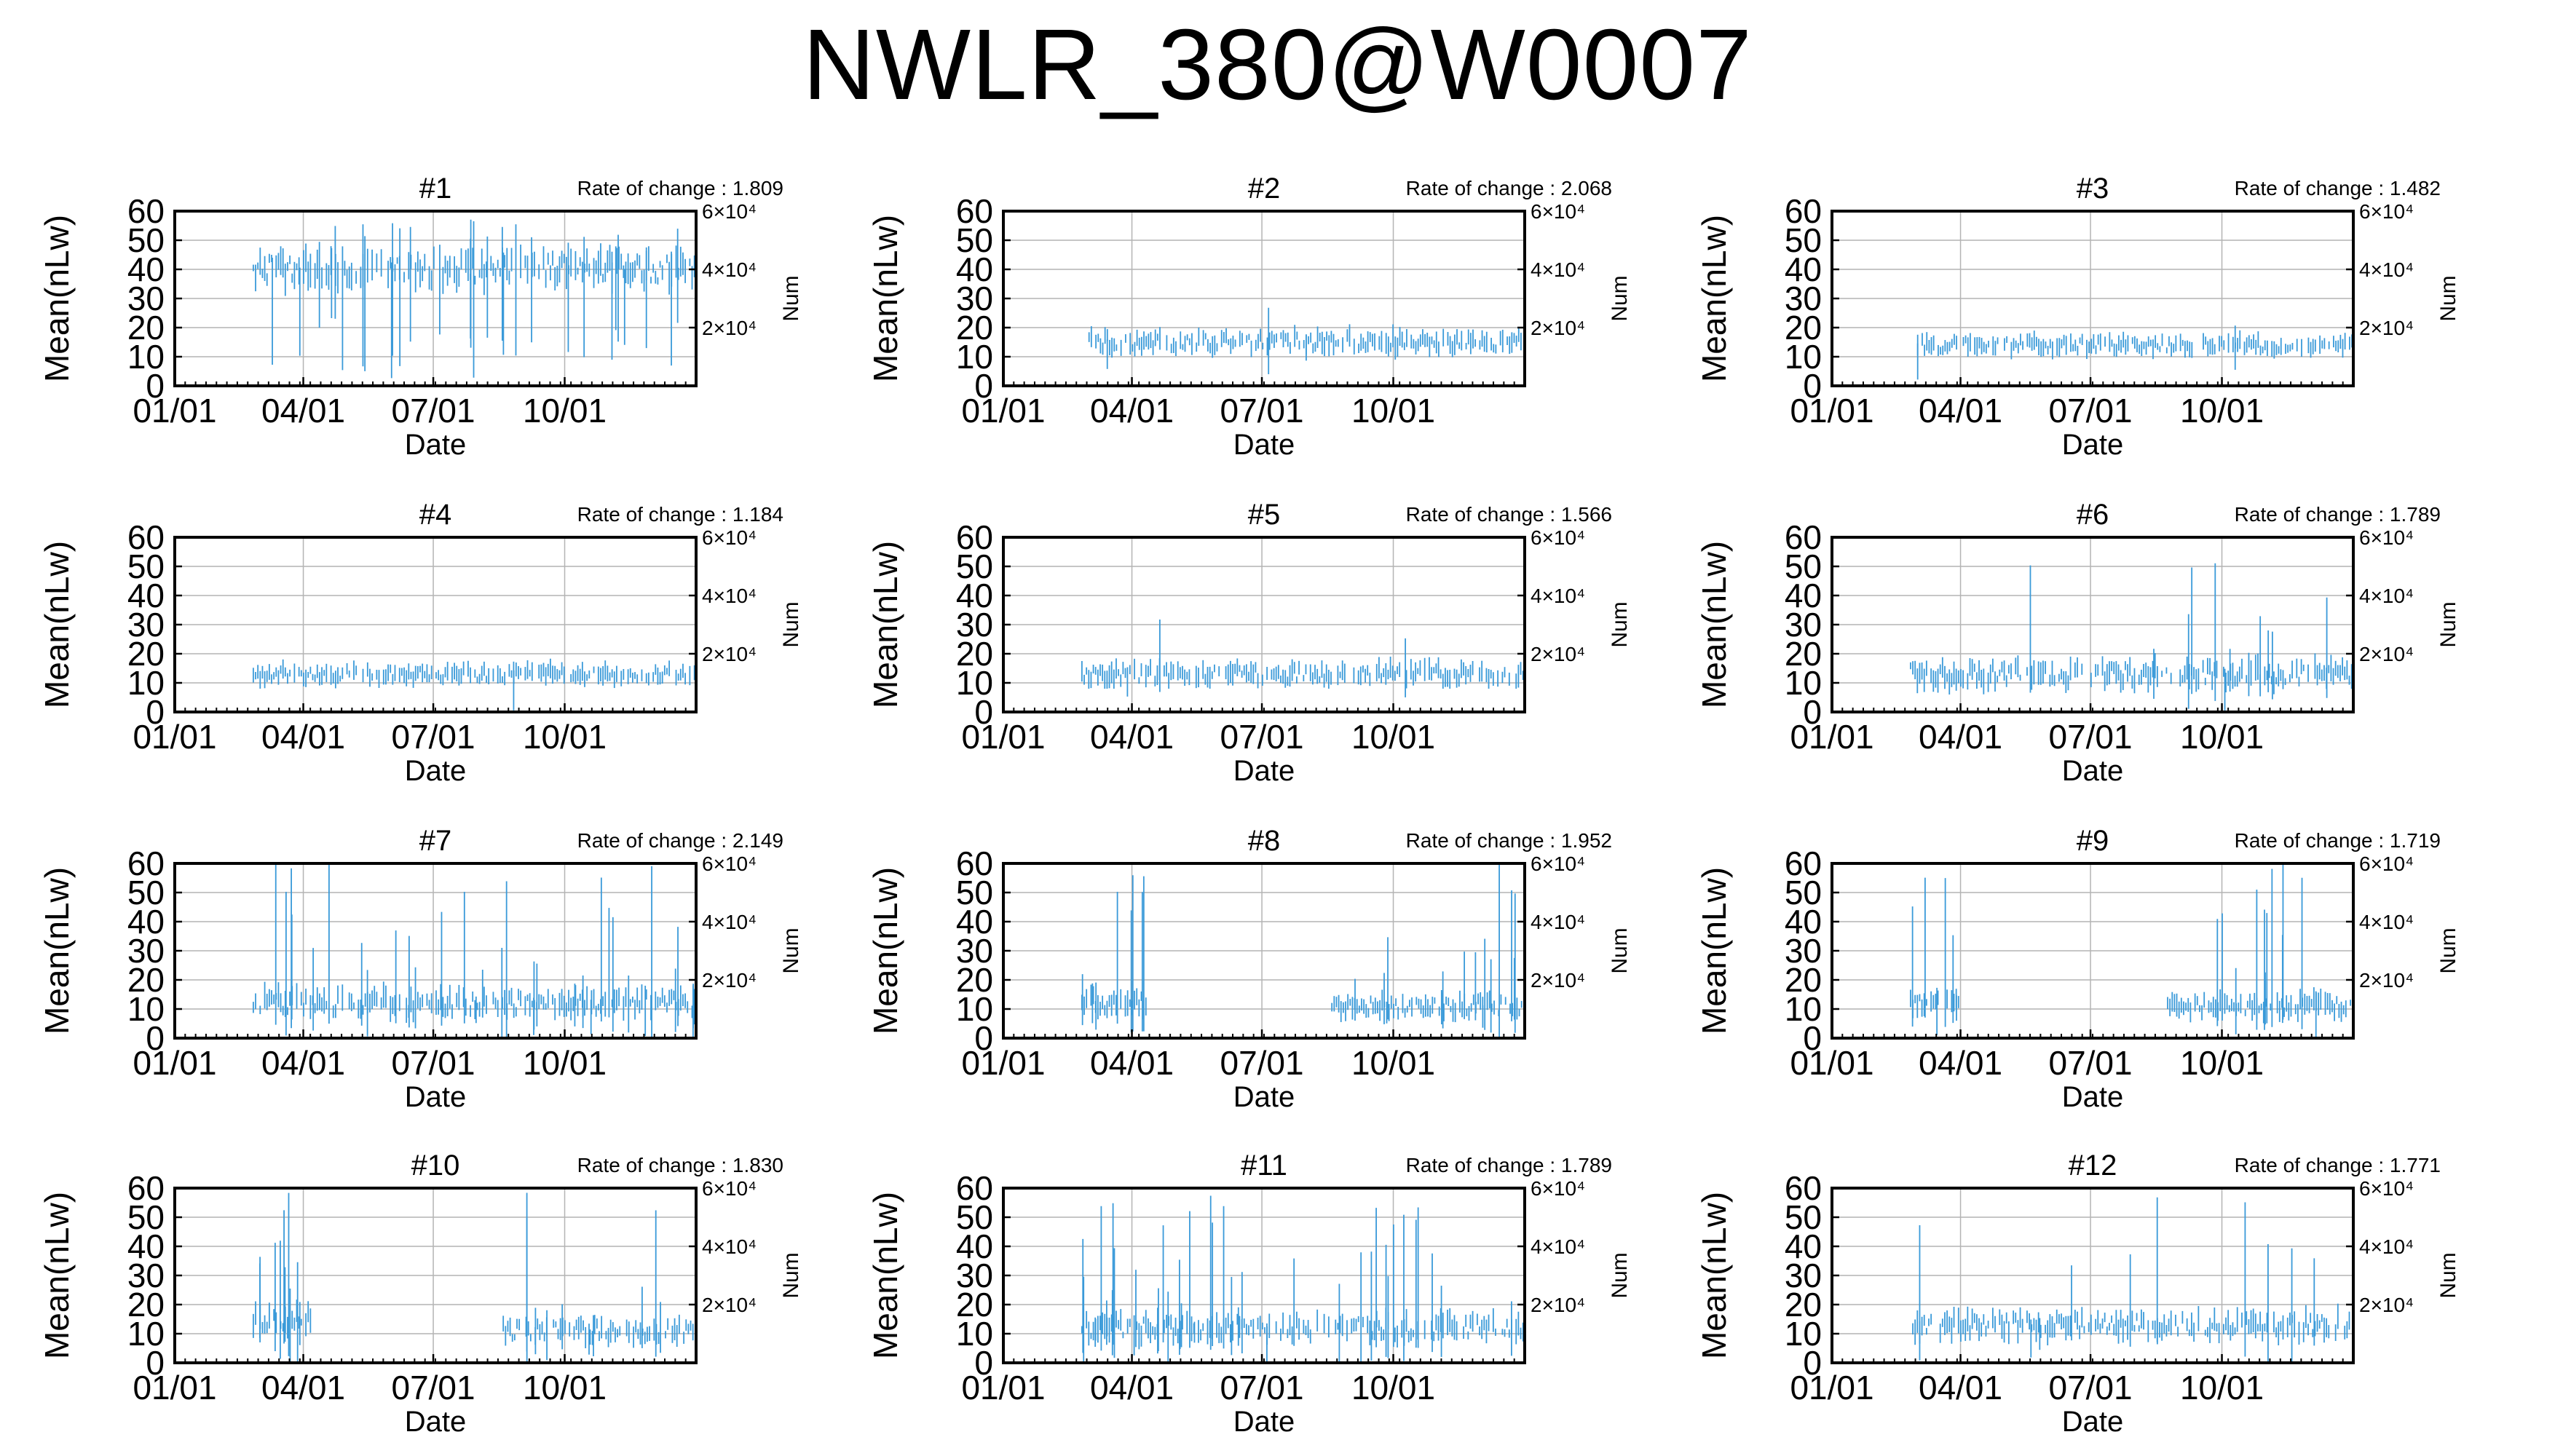  What do you see at coordinates (680, 840) in the screenshot?
I see `rate-of-change-label: Rate of change : 2.149` at bounding box center [680, 840].